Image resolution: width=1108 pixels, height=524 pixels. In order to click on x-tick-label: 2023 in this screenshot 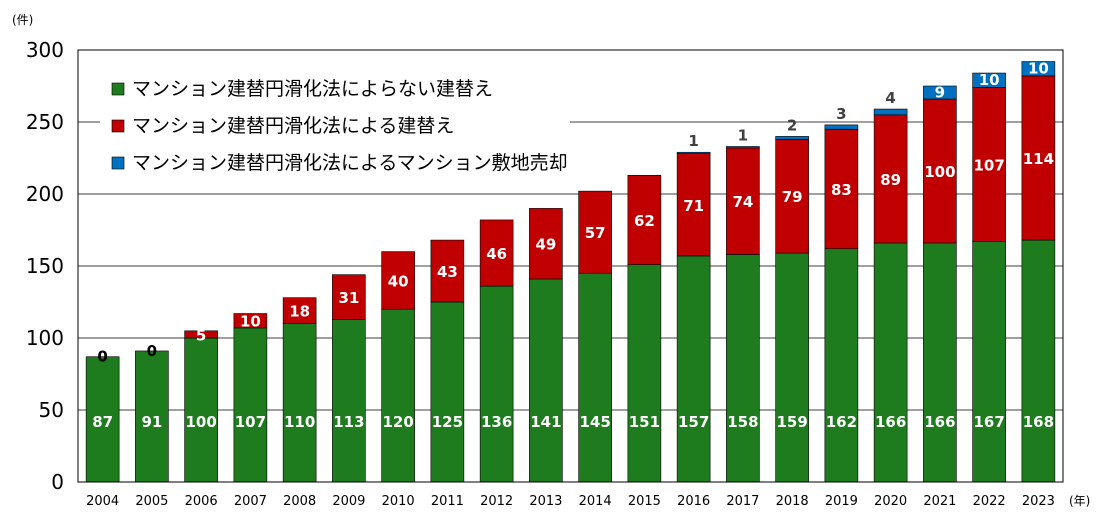, I will do `click(1038, 501)`.